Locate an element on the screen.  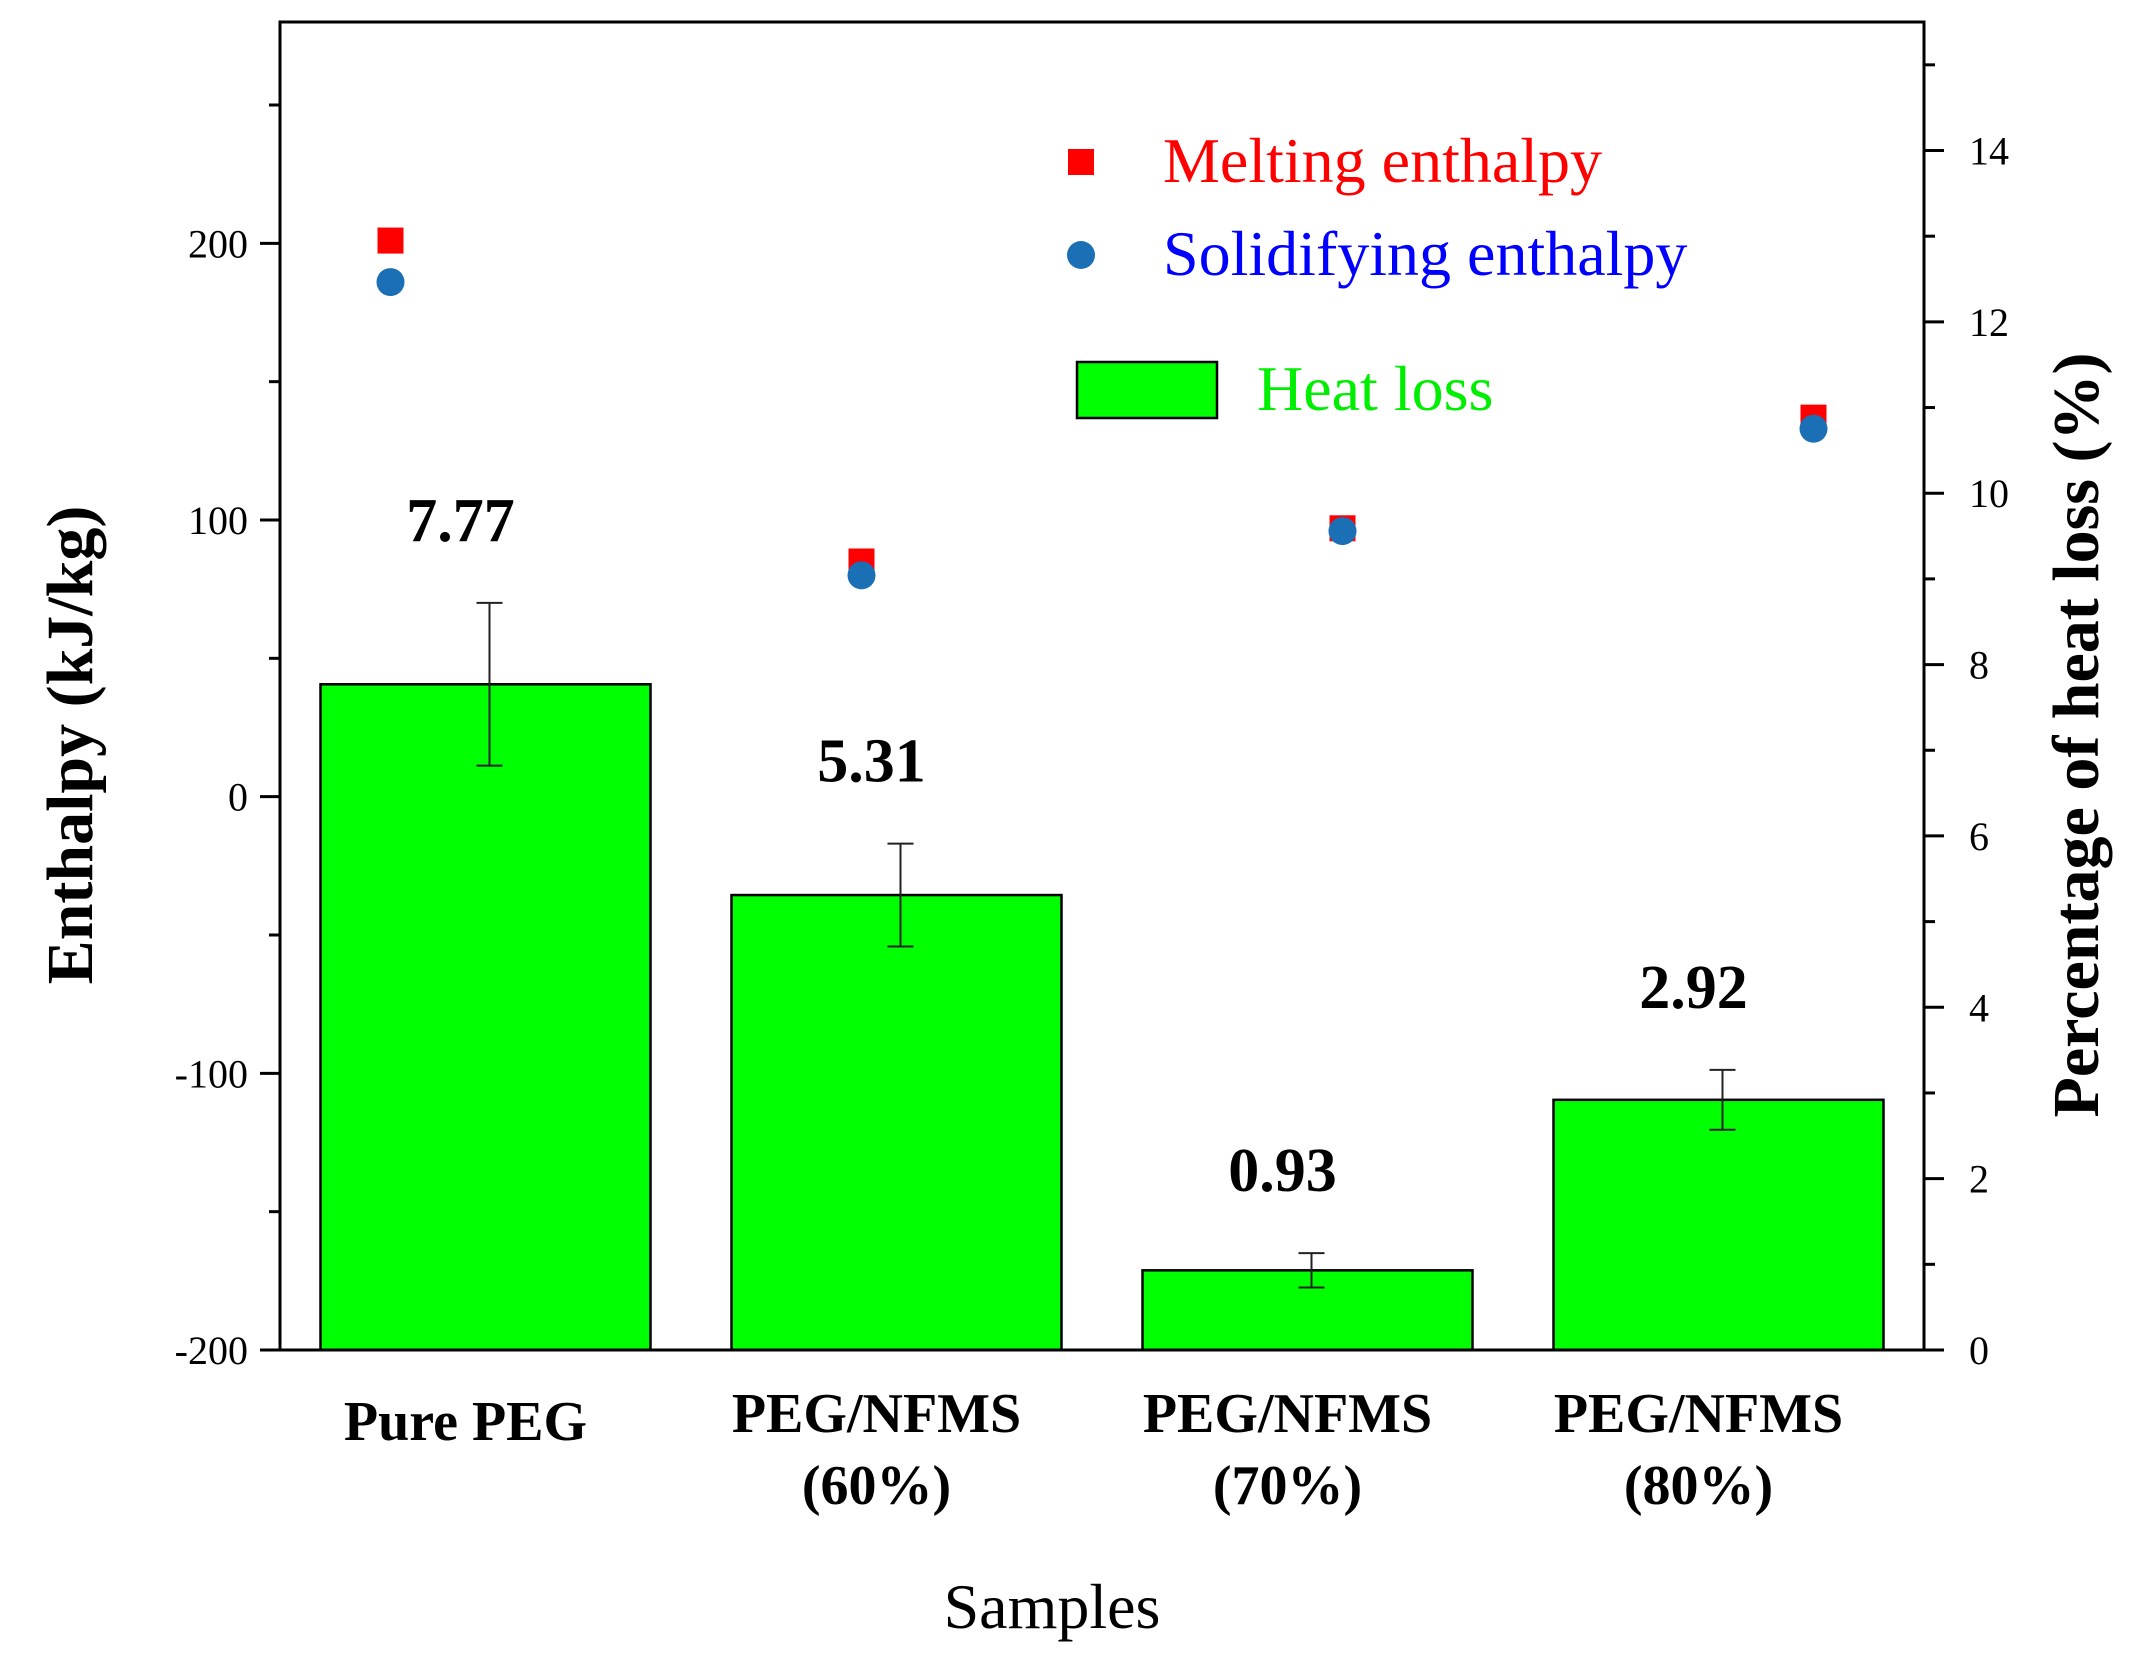
y-right-tick-label: 2 is located at coordinates (1979, 1179).